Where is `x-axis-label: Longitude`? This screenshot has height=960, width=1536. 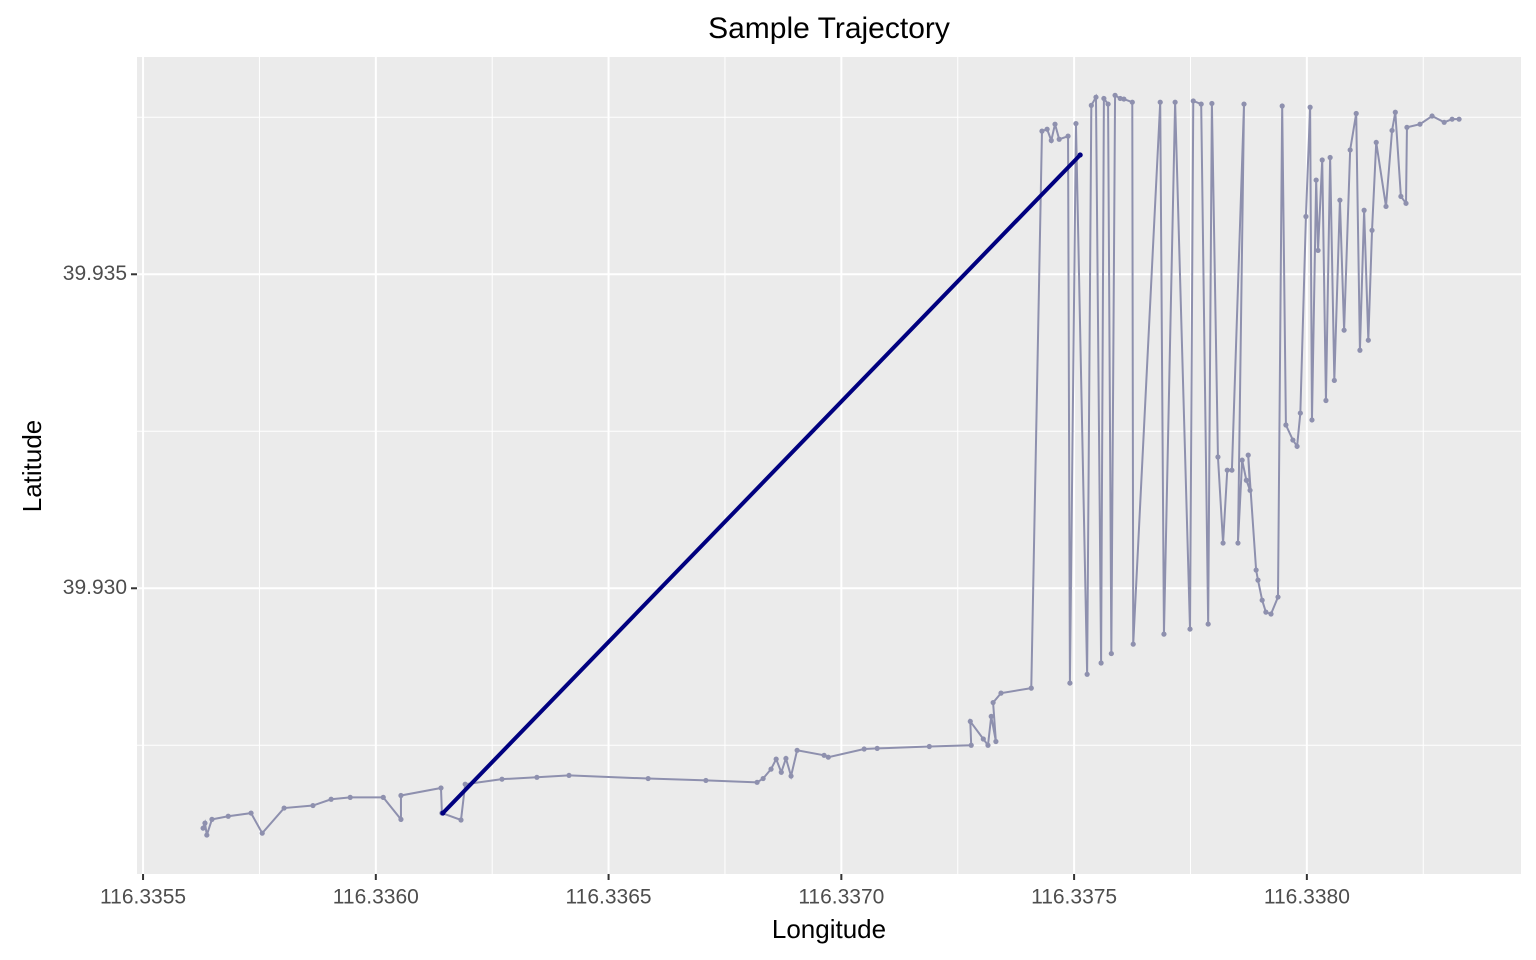 x-axis-label: Longitude is located at coordinates (829, 929).